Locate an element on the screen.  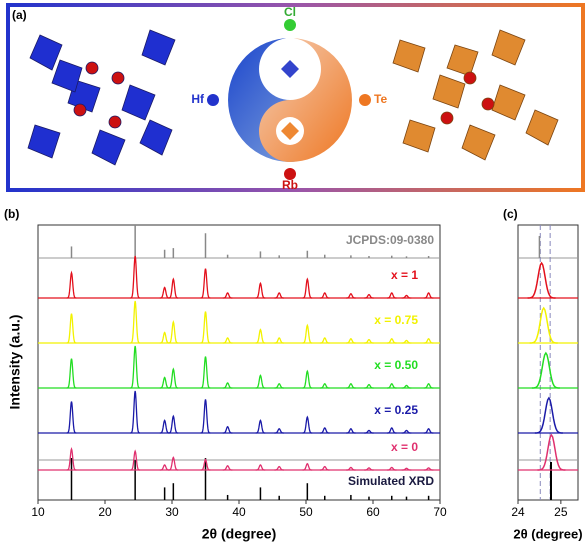
x-tick-label: 70 is located at coordinates (440, 512).